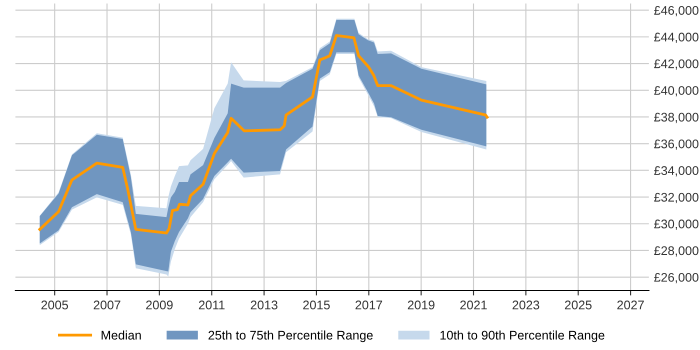 The width and height of the screenshot is (700, 350). Describe the element at coordinates (369, 305) in the screenshot. I see `x-tick-label: 2017` at that location.